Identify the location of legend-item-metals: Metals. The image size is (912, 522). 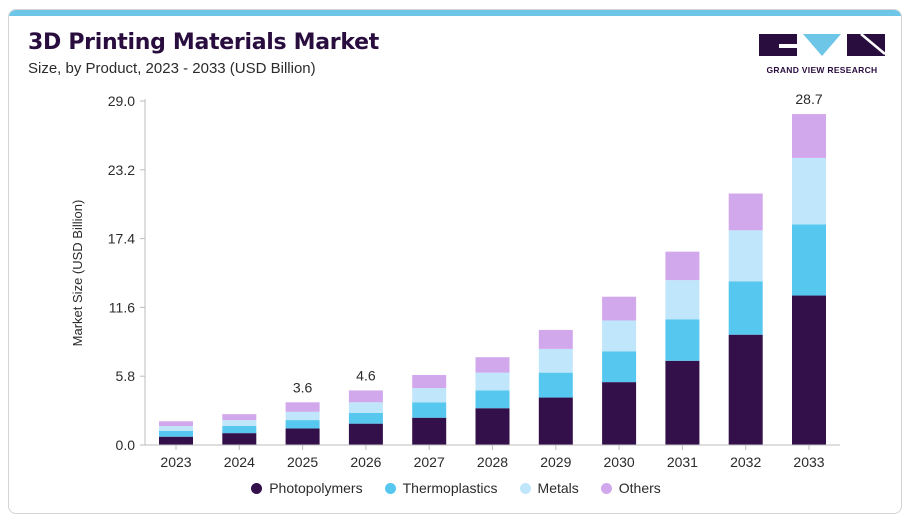
(549, 488).